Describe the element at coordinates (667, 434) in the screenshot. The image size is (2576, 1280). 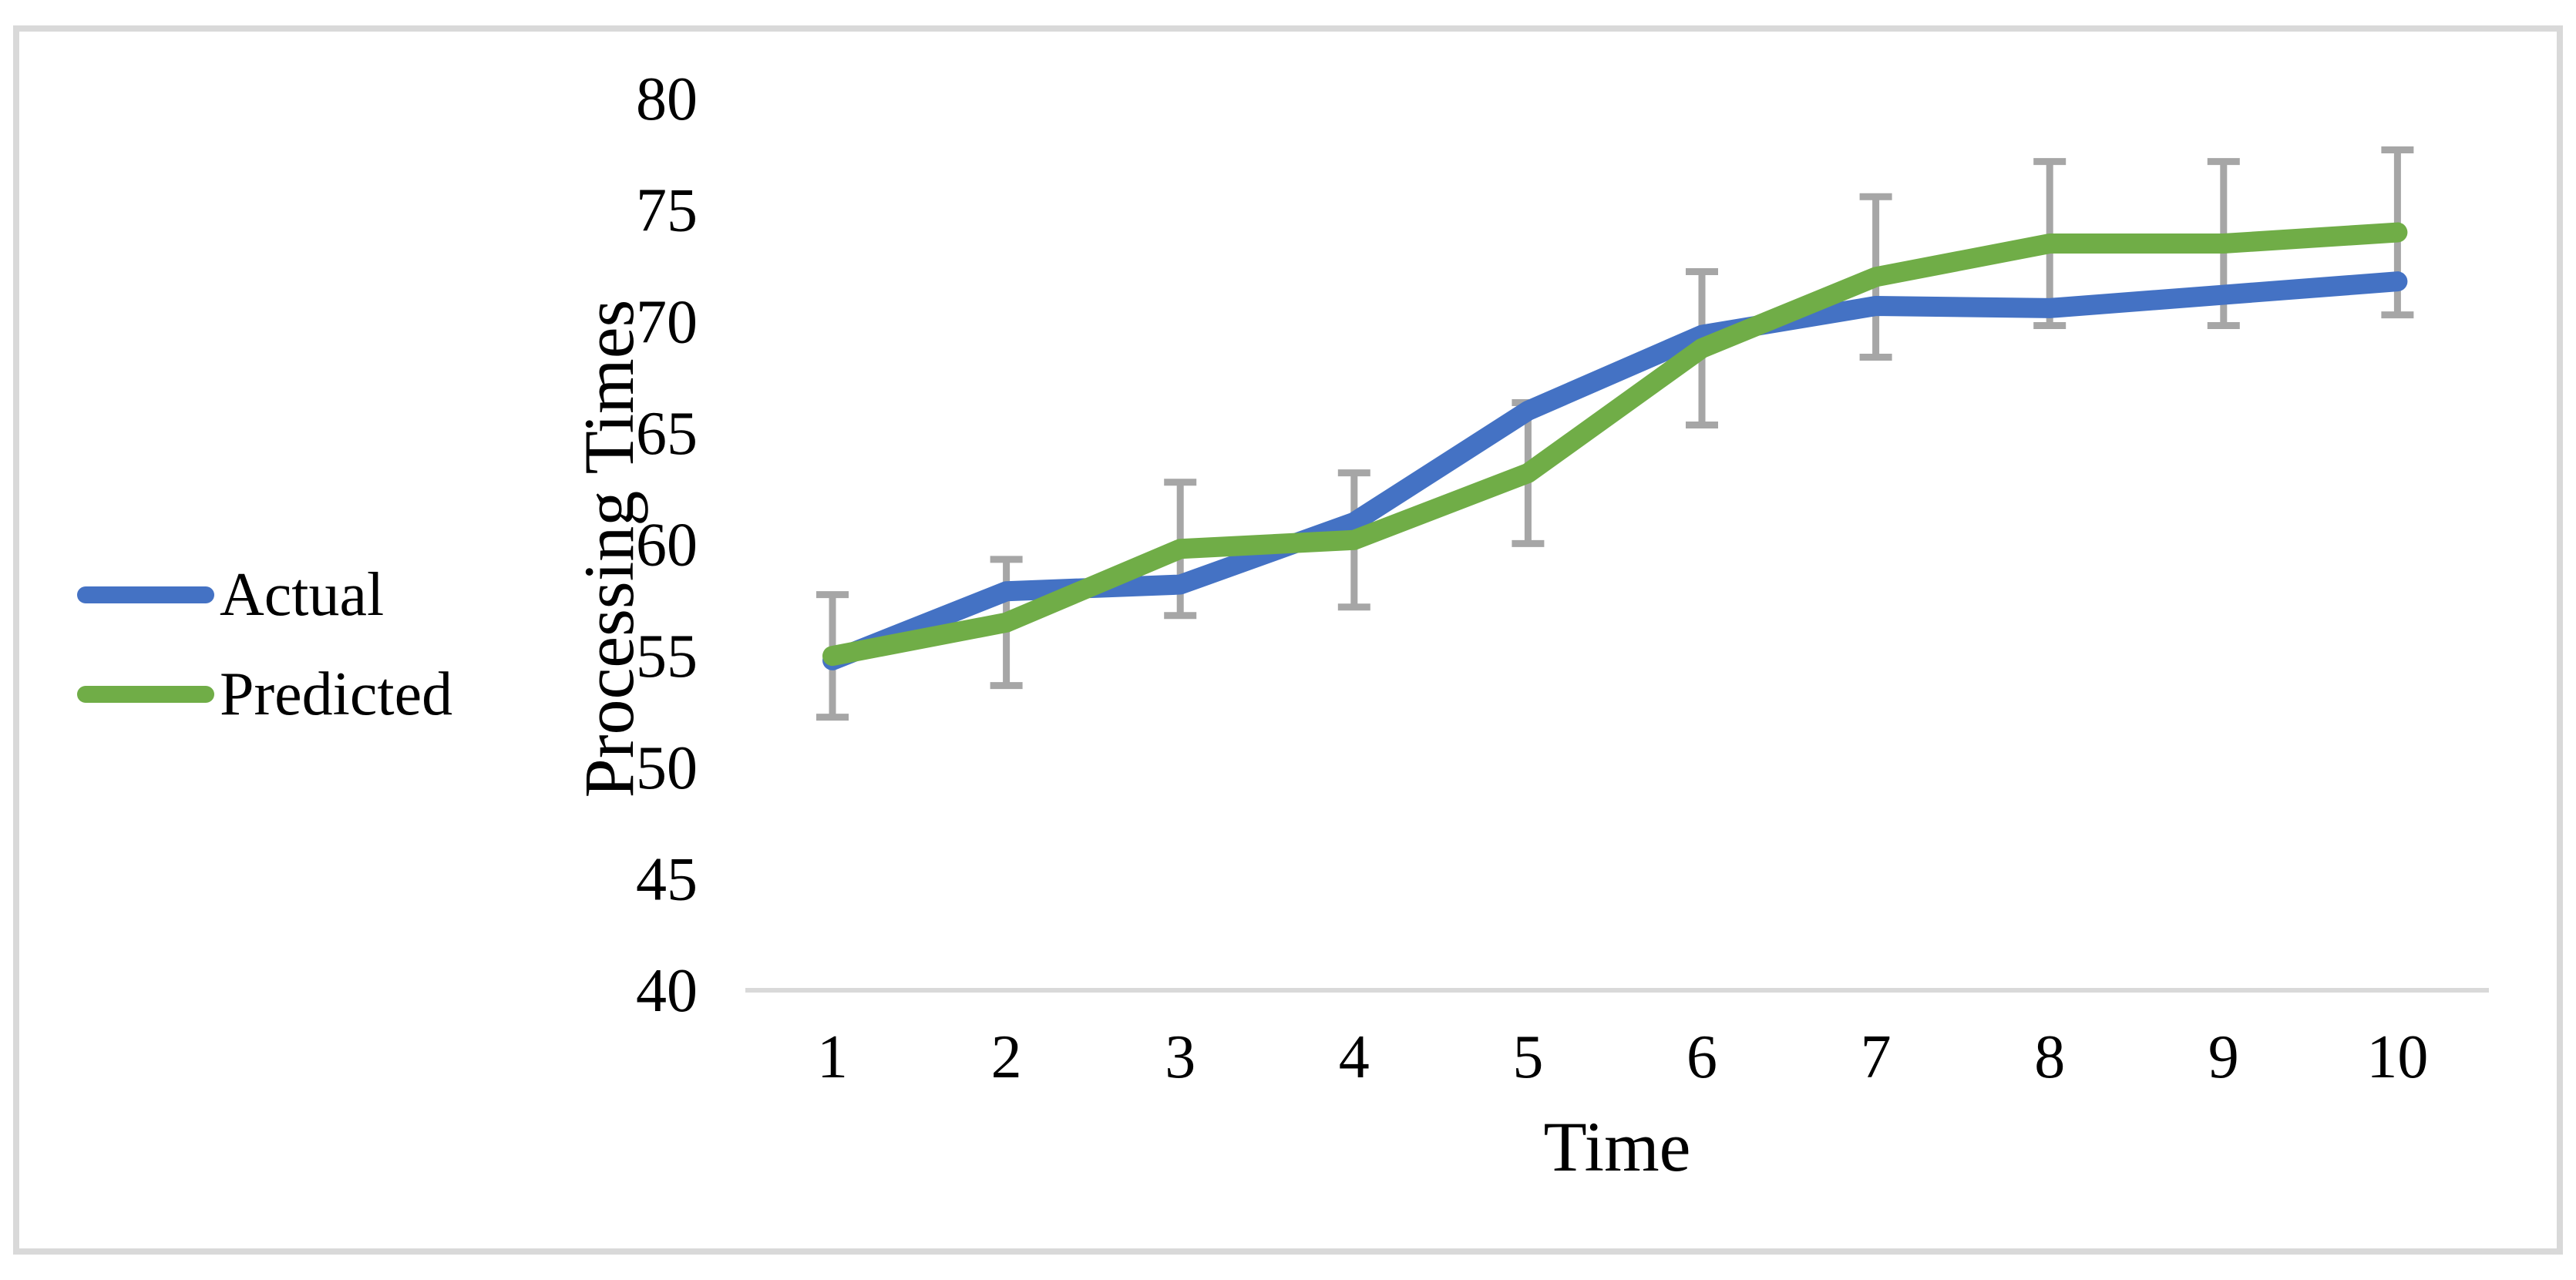
I see `y-tick-label: 65` at that location.